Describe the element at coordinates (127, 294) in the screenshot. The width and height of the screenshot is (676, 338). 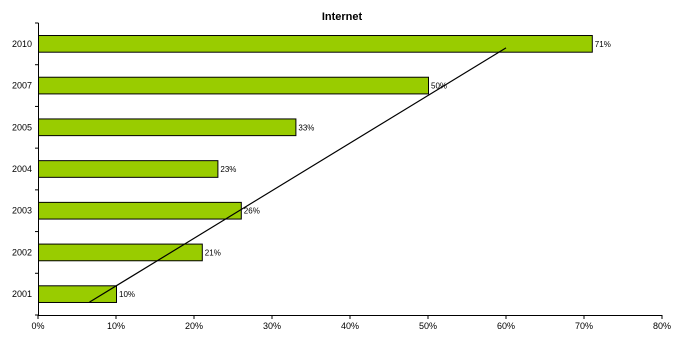
I see `data-label-2001: 10%` at that location.